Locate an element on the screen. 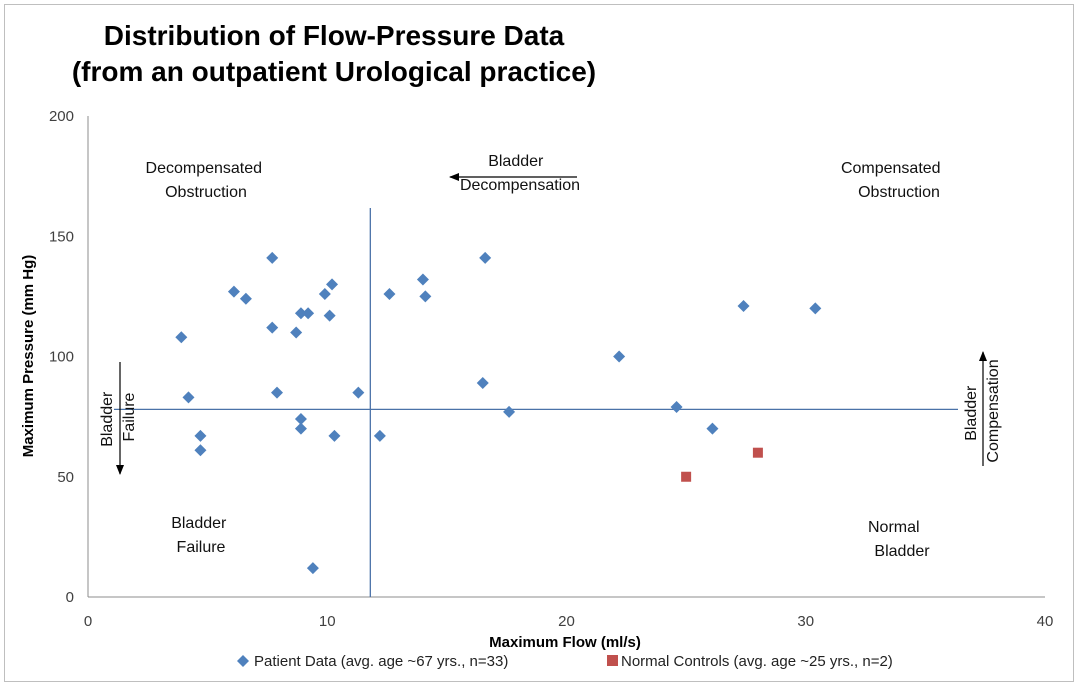 The width and height of the screenshot is (1080, 688). x-axis-title: Maximum Flow (ml/s) is located at coordinates (565, 642).